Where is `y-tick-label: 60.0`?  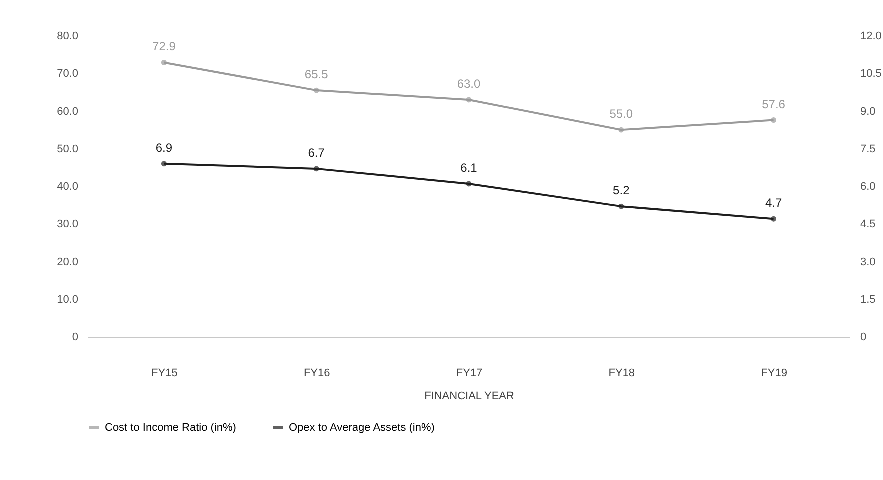
y-tick-label: 60.0 is located at coordinates (67, 112).